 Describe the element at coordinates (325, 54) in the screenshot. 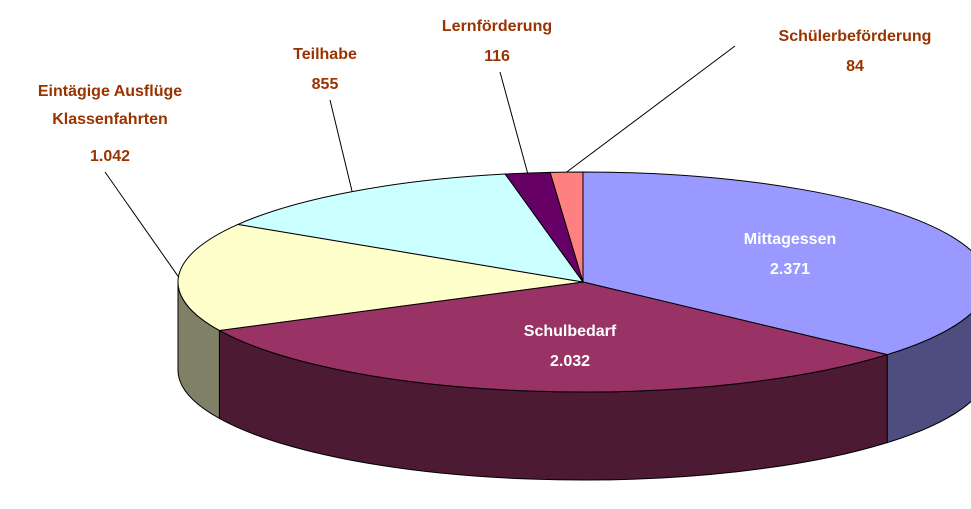

I see `slice-label: Teilhabe` at that location.